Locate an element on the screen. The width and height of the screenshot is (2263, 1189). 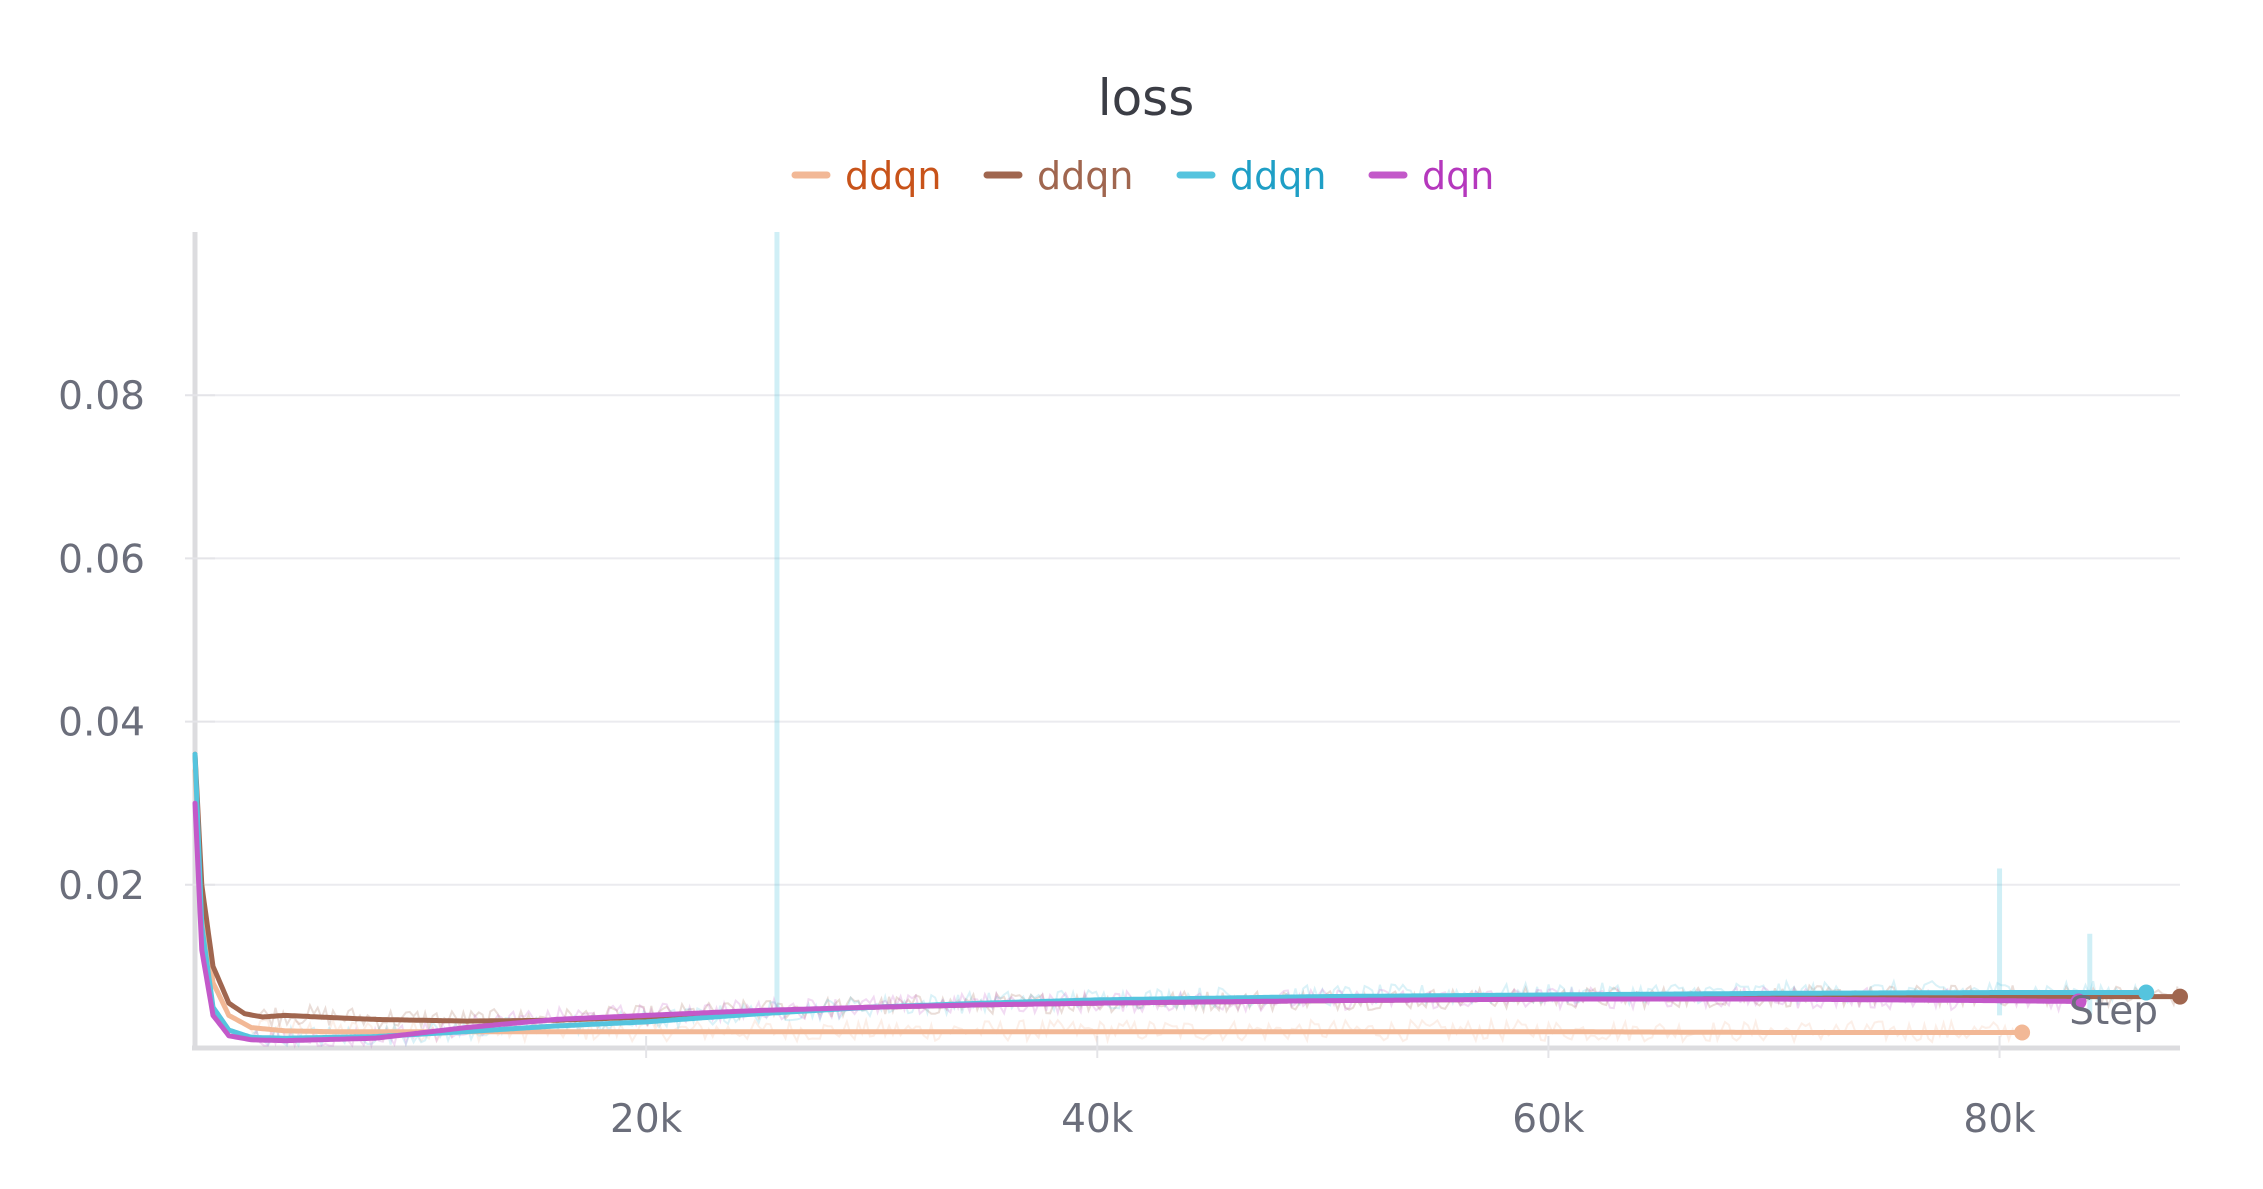
y-tick-label: 0.08 is located at coordinates (101, 396).